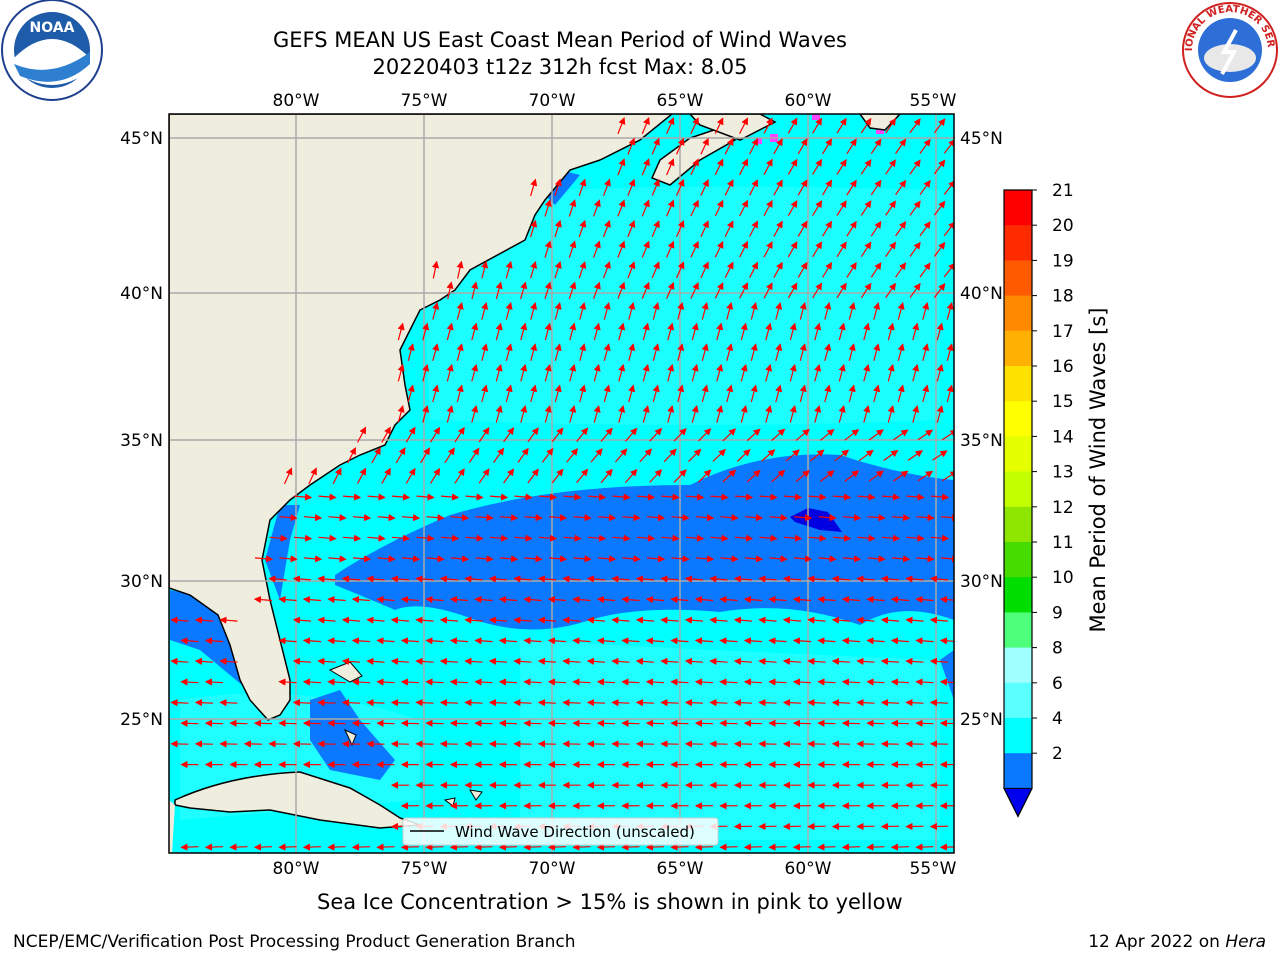 The width and height of the screenshot is (1280, 960). Describe the element at coordinates (1018, 278) in the screenshot. I see `colorbar-segment` at that location.